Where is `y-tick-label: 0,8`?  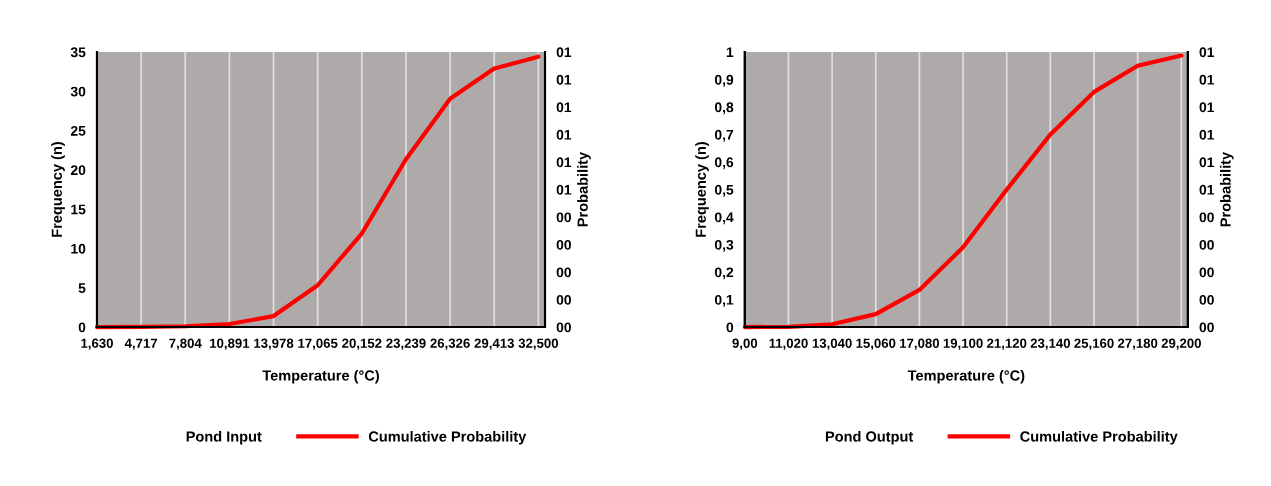 y-tick-label: 0,8 is located at coordinates (724, 108).